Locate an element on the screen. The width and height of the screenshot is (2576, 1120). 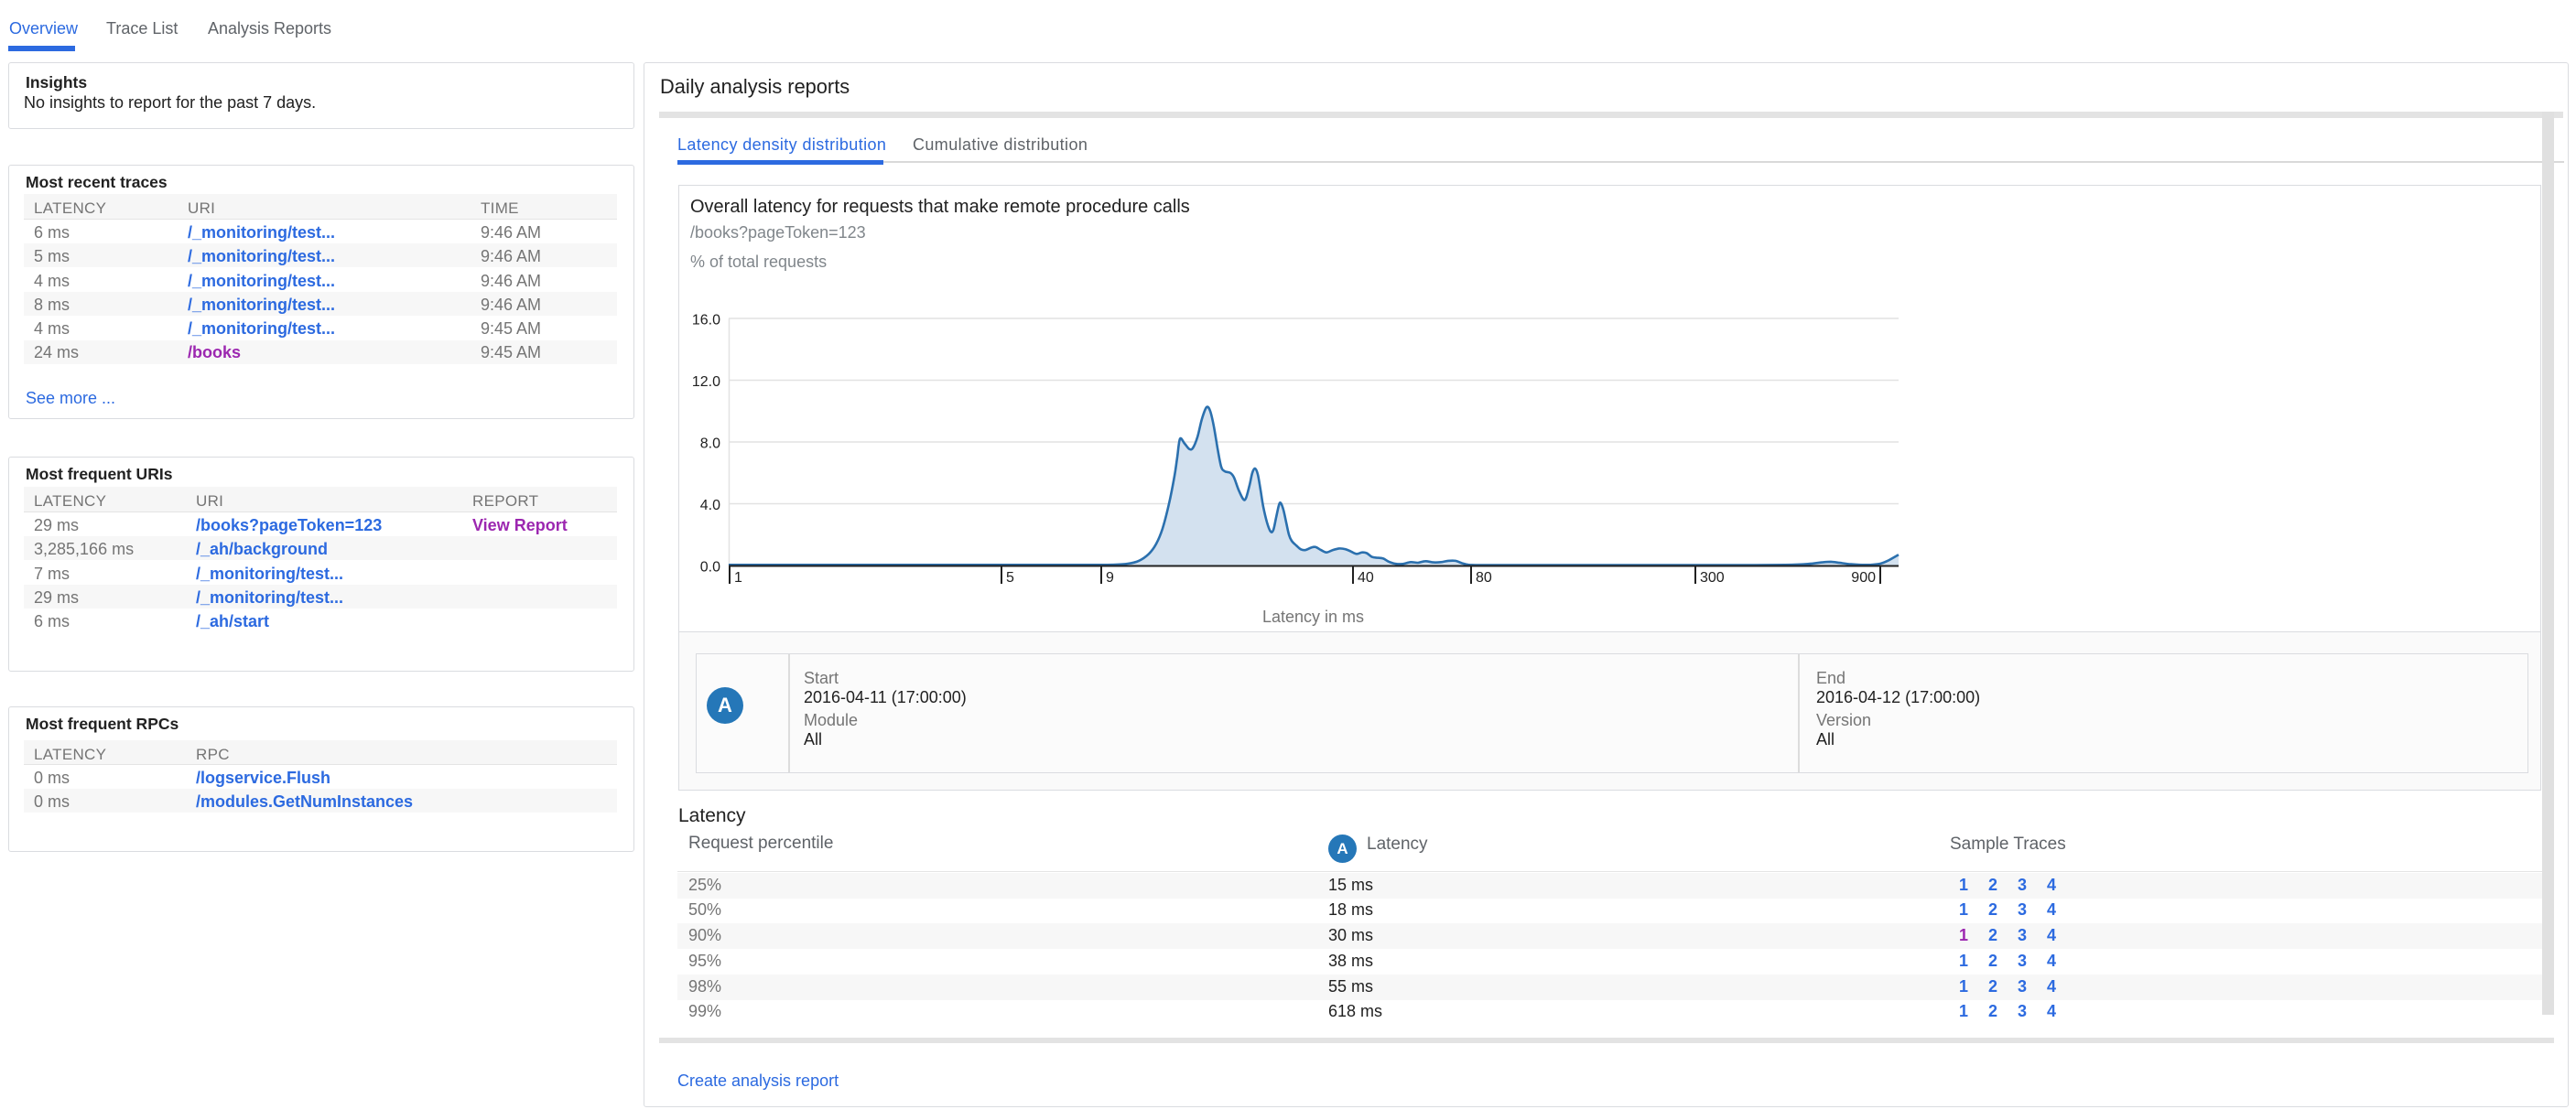
svg-text: 0.0 is located at coordinates (710, 568).